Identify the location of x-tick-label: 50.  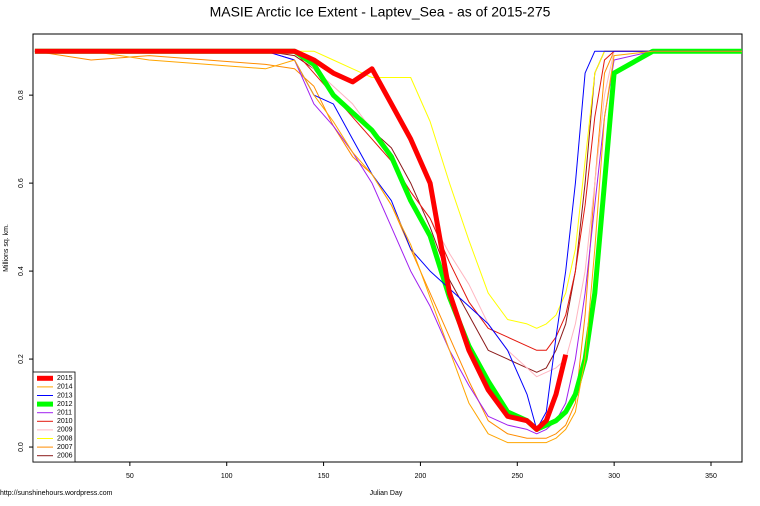
(130, 476).